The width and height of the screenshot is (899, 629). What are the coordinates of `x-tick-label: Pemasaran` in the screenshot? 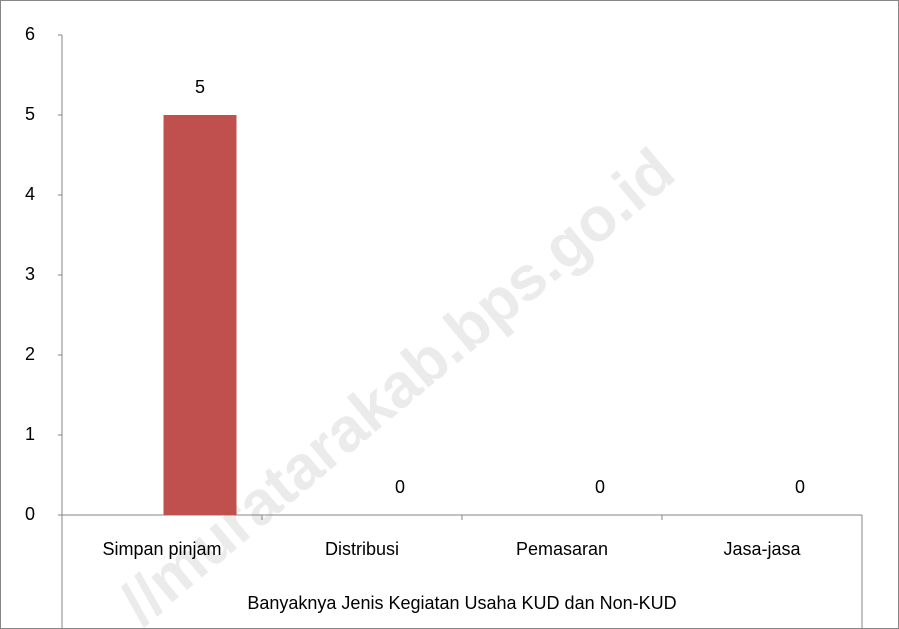 It's located at (562, 549).